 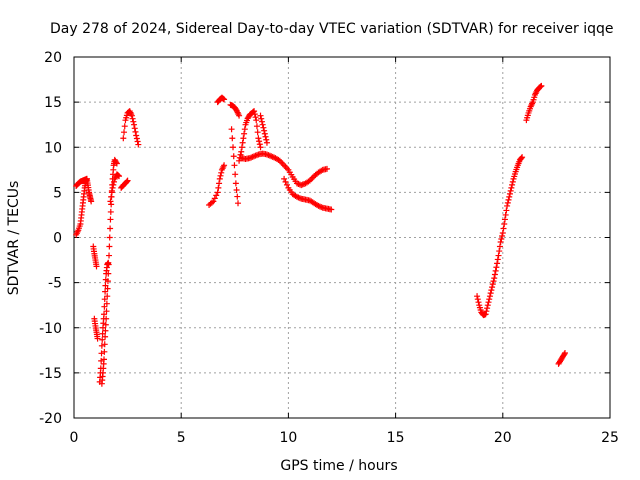 What do you see at coordinates (50, 374) in the screenshot?
I see `y-tick-label: -15` at bounding box center [50, 374].